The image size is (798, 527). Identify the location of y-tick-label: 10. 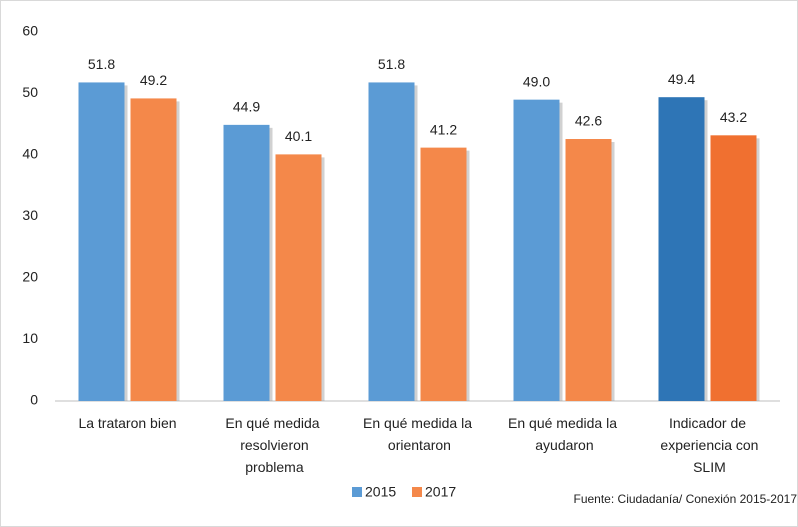
(30, 338).